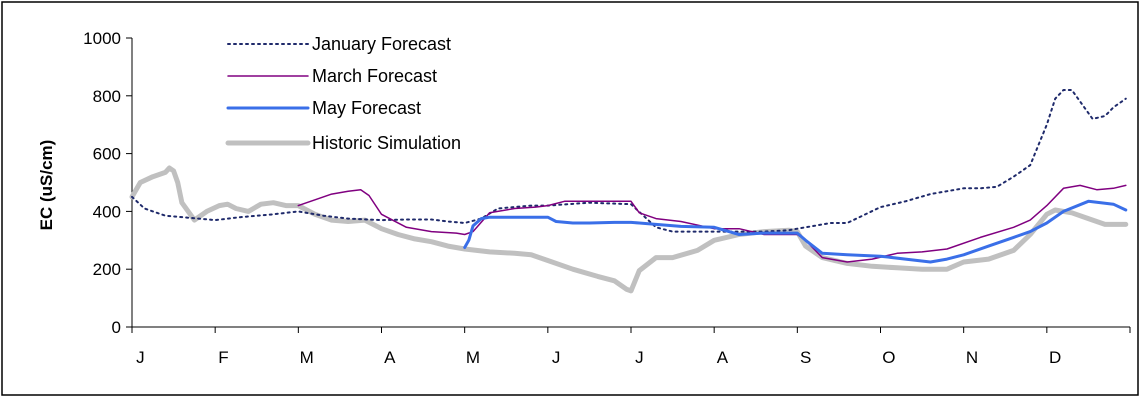 This screenshot has width=1140, height=397. I want to click on y-tick-label: 400, so click(107, 211).